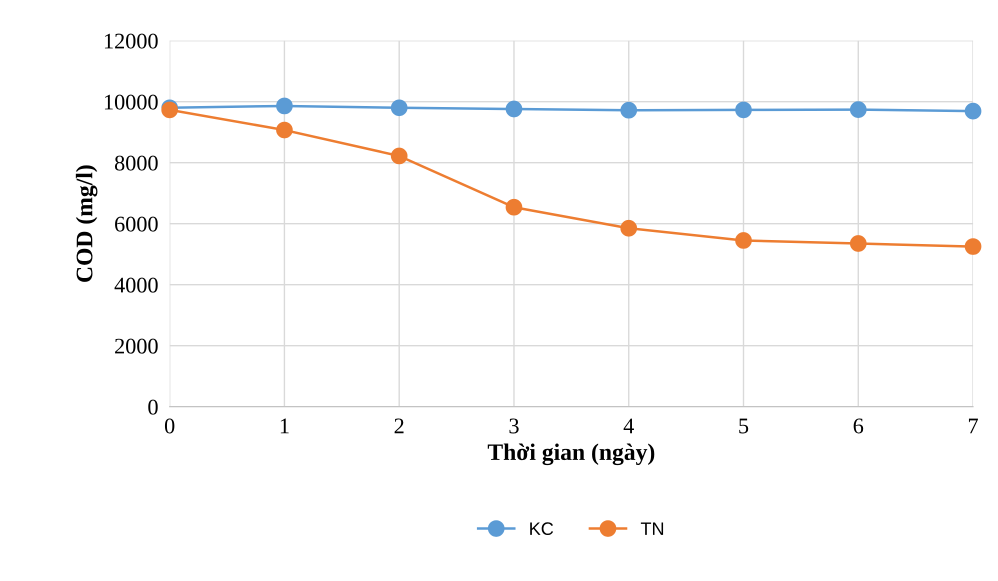 The width and height of the screenshot is (998, 581). Describe the element at coordinates (136, 163) in the screenshot. I see `y-tick-label: 8000` at that location.